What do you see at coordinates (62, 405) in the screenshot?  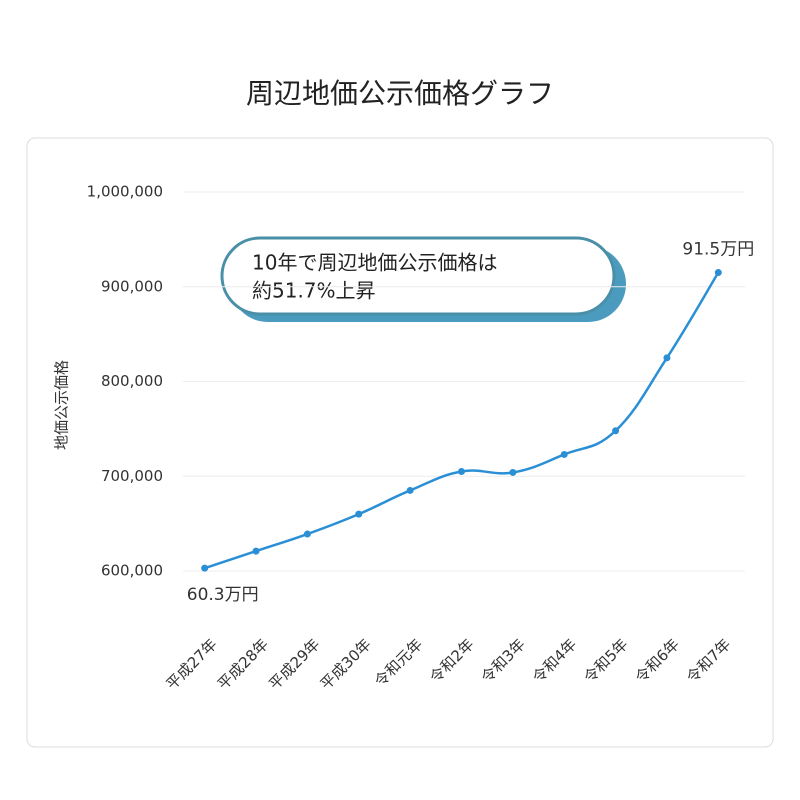 I see `y-axis-title: 地価公示価格` at bounding box center [62, 405].